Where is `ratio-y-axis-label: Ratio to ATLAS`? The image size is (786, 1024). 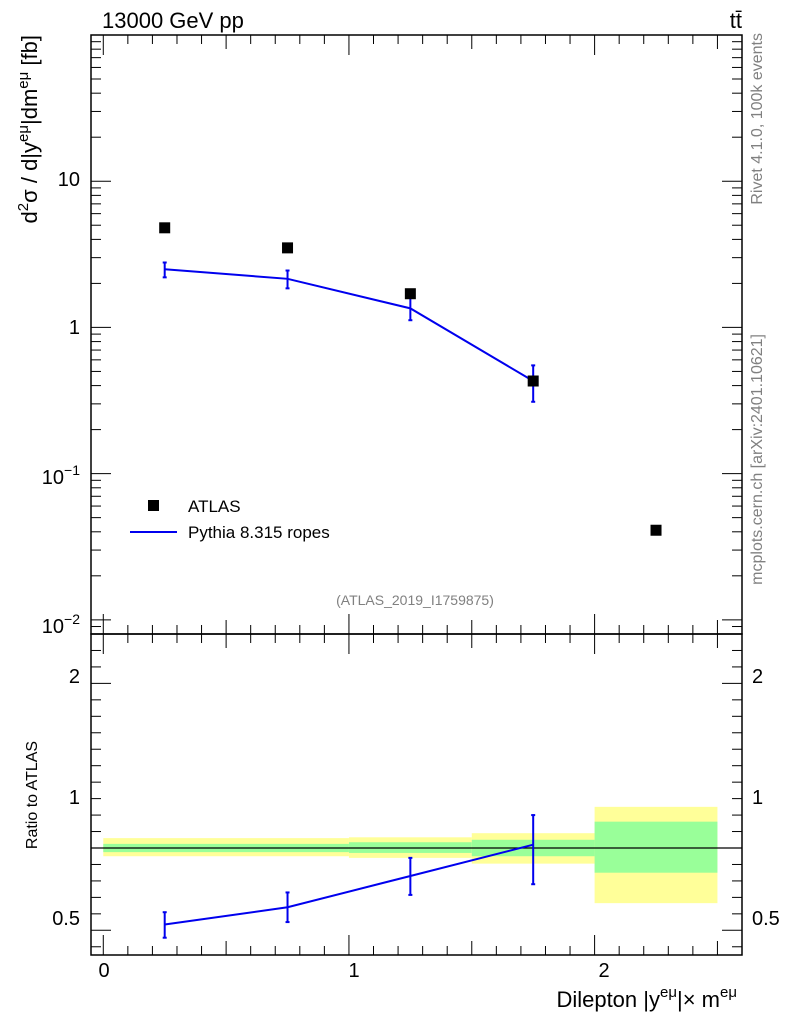
ratio-y-axis-label: Ratio to ATLAS is located at coordinates (32, 795).